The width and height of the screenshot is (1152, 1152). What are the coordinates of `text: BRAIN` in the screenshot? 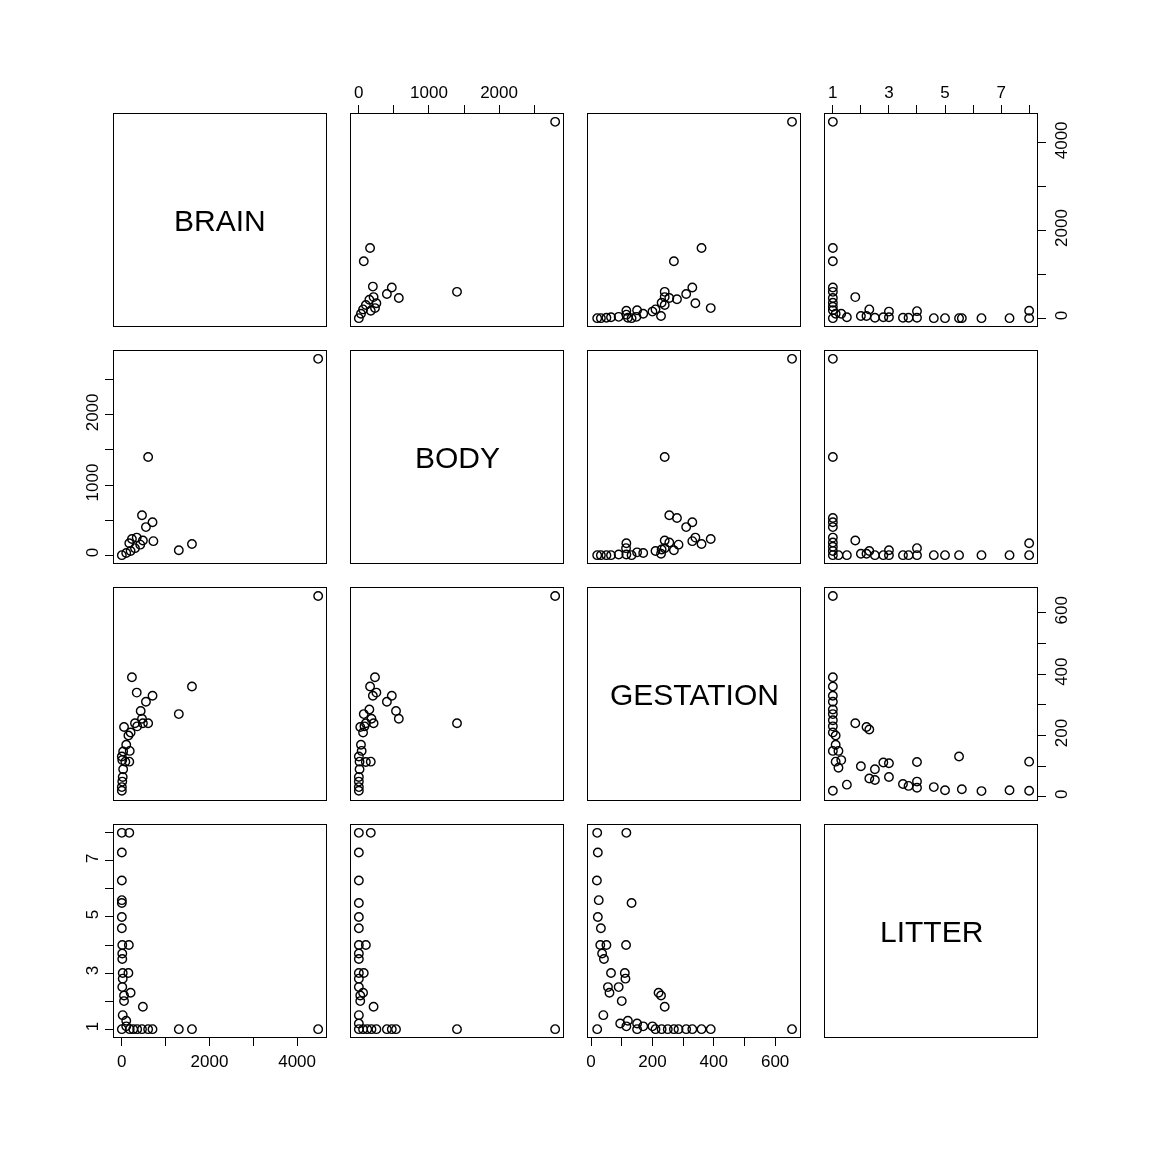 It's located at (220, 220).